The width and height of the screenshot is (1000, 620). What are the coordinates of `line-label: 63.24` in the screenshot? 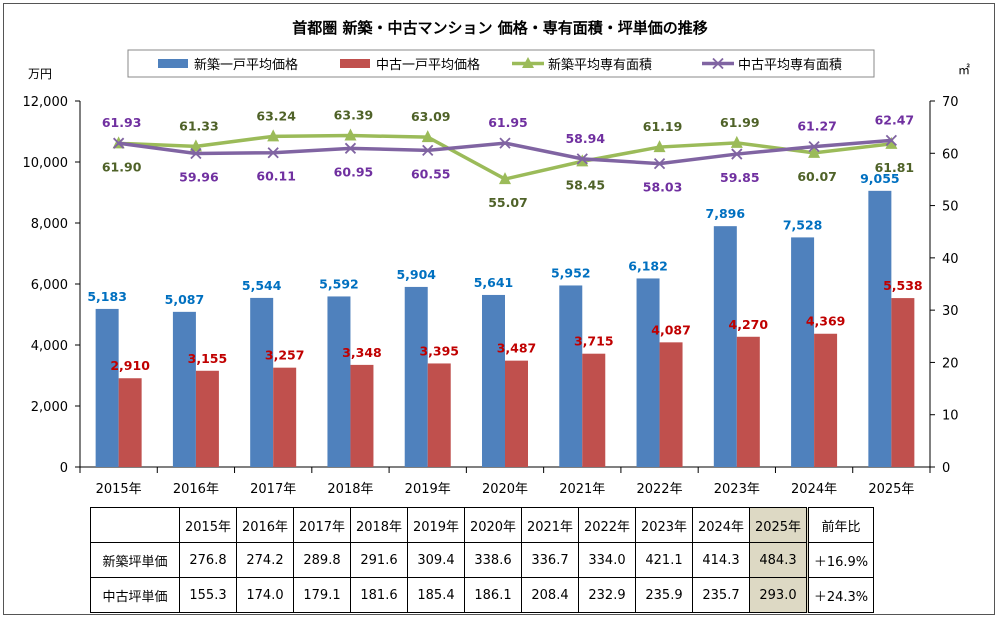 It's located at (276, 115).